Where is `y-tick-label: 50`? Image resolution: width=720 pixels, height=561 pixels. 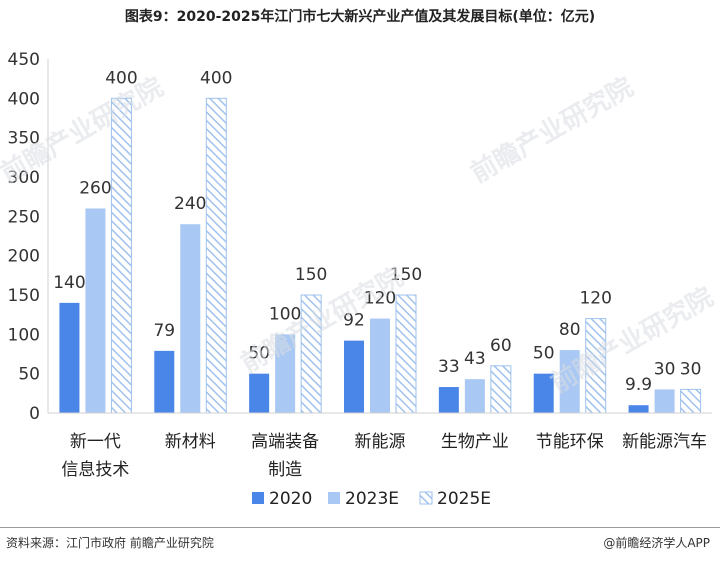 y-tick-label: 50 is located at coordinates (29, 375).